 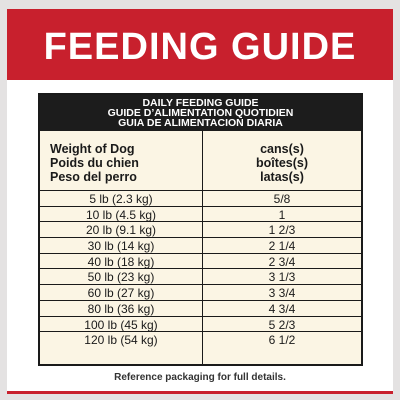 What do you see at coordinates (282, 308) in the screenshot?
I see `cans-cell: 4 3/4` at bounding box center [282, 308].